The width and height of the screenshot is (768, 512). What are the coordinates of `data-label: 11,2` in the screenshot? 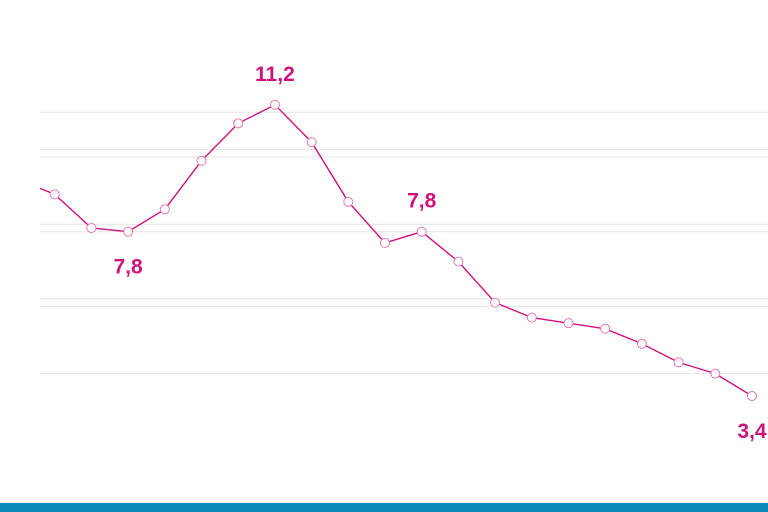 It's located at (275, 74).